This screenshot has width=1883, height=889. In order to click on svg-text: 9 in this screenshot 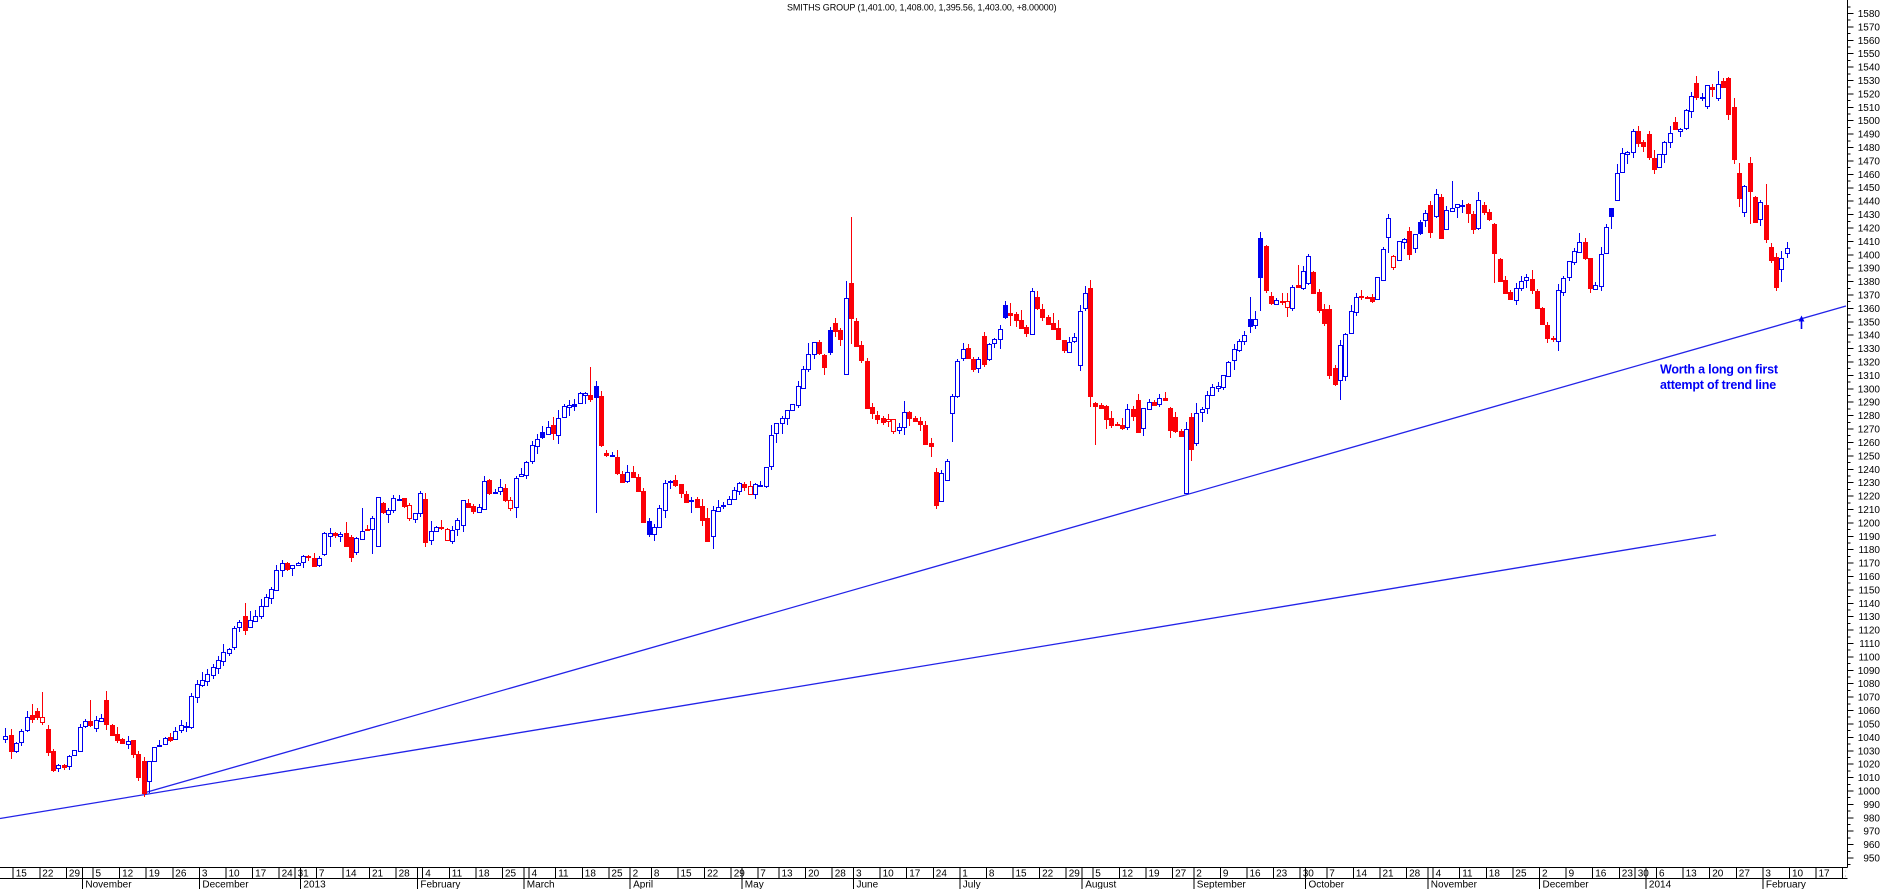, I will do `click(1226, 874)`.